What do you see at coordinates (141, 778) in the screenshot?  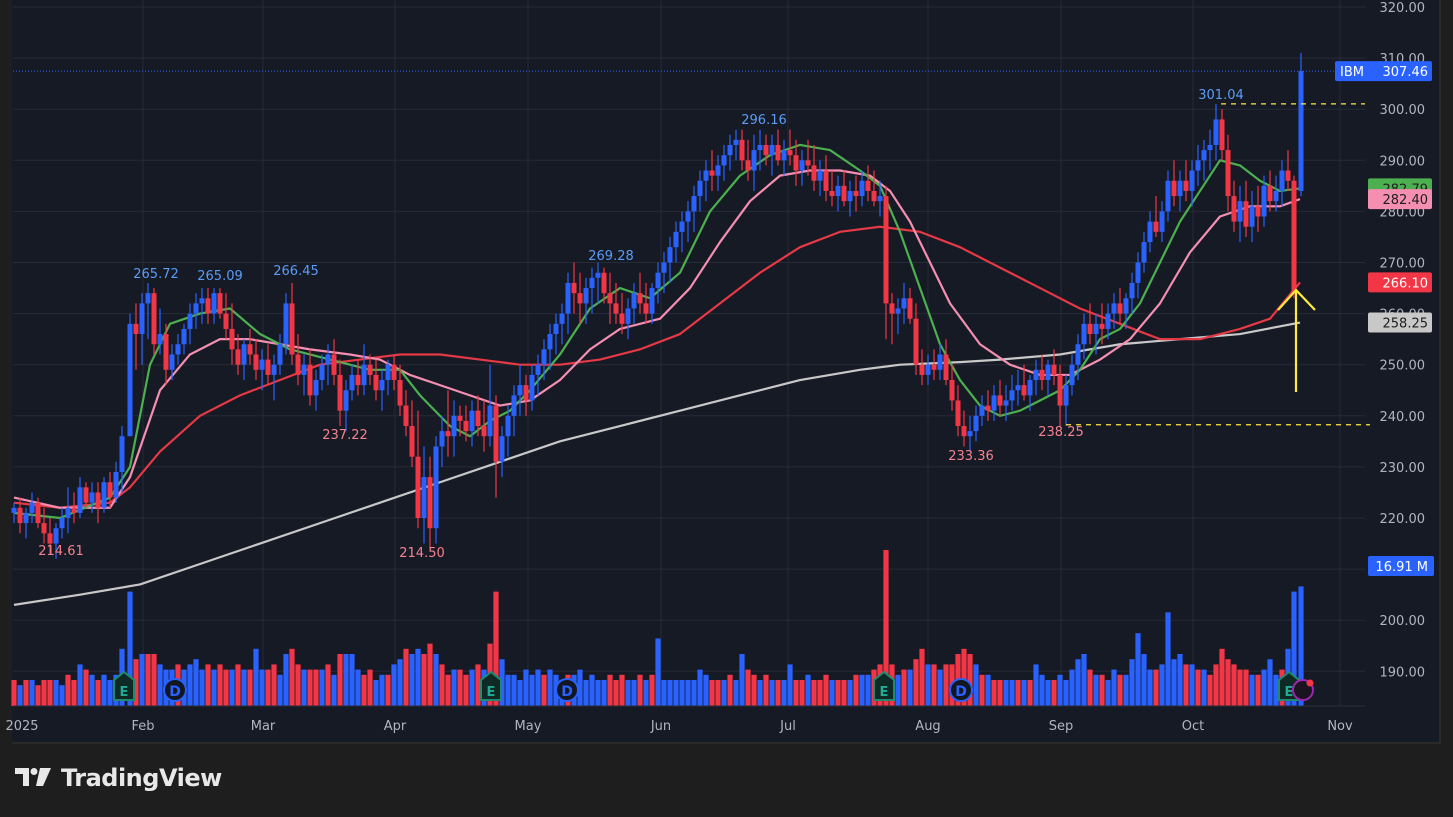 I see `brand-name: TradingView` at bounding box center [141, 778].